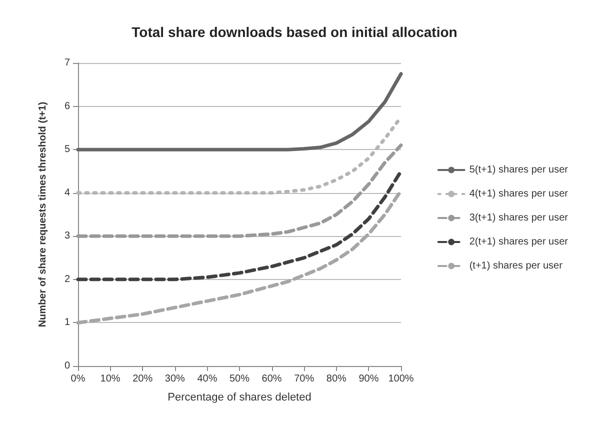  I want to click on x-tick-label: 10%, so click(110, 379).